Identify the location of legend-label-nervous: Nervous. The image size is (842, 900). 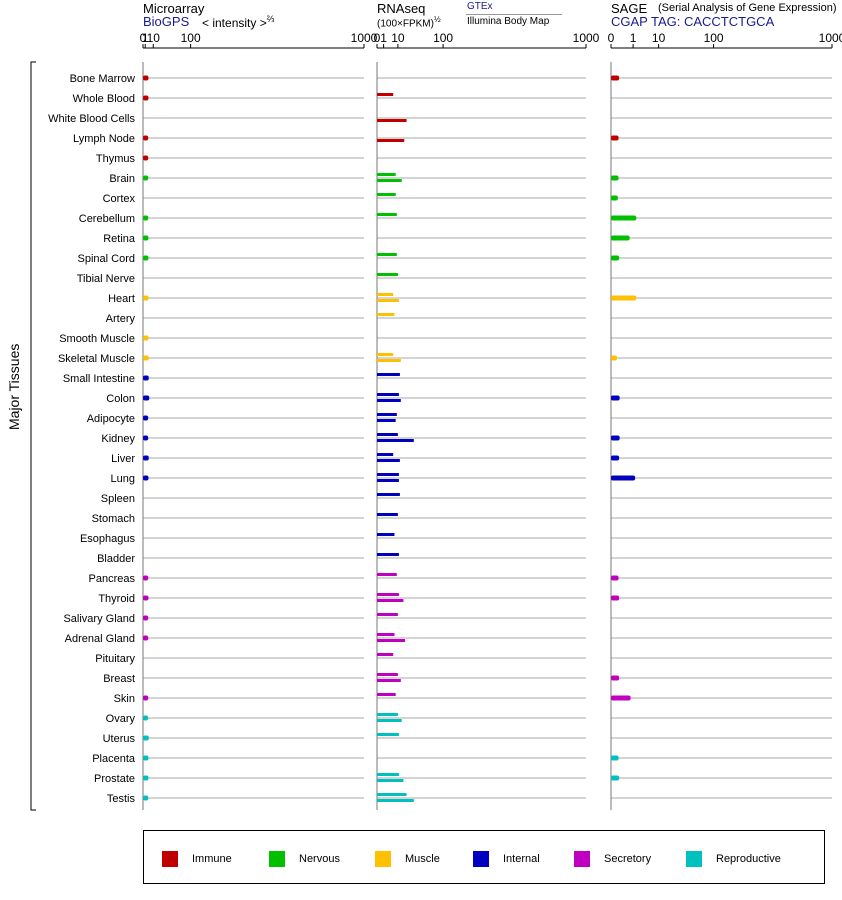
(319, 859).